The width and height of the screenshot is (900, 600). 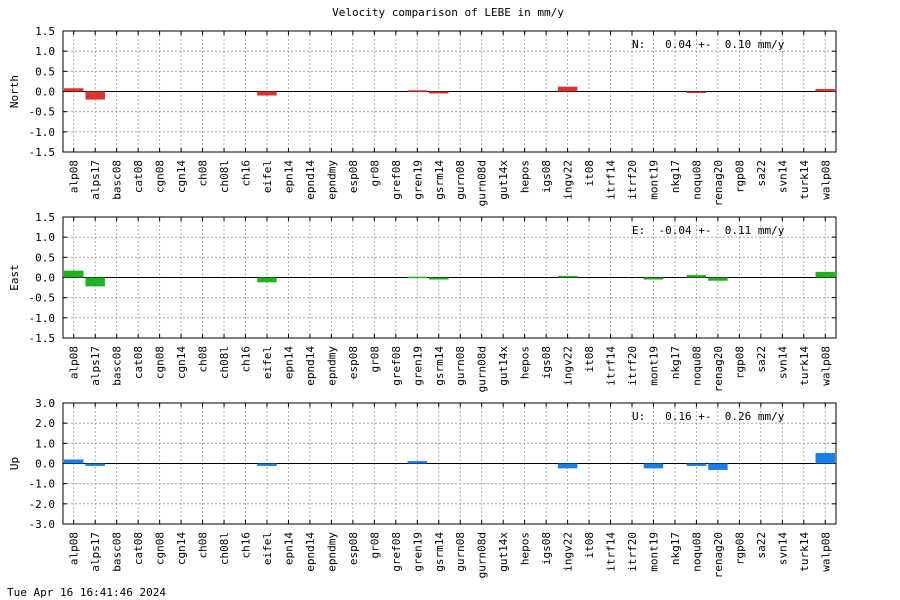 I want to click on bar-gsrm14, so click(x=439, y=92).